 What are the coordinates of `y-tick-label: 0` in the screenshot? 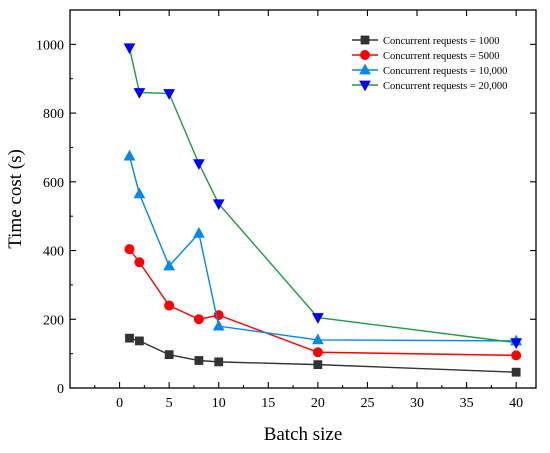 It's located at (60, 389).